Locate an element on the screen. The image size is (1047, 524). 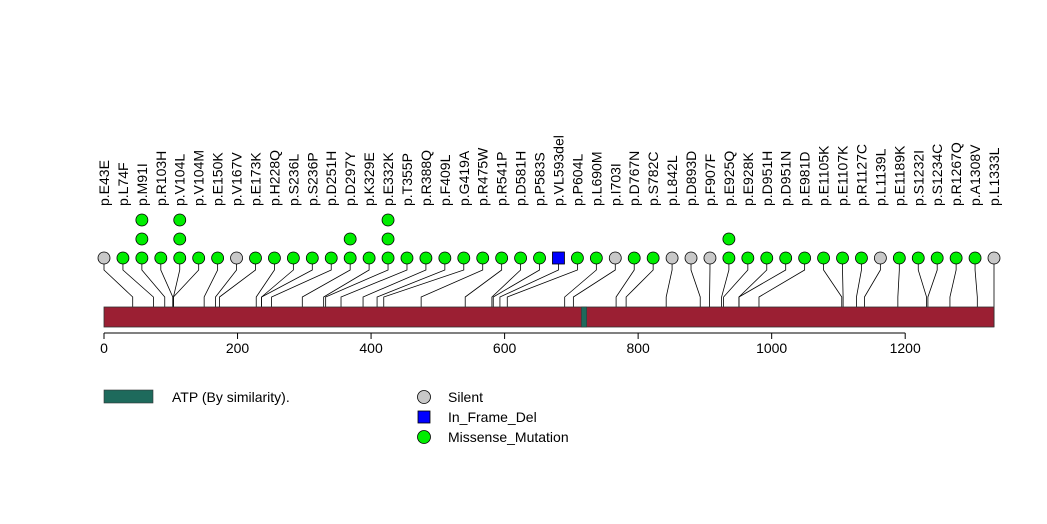
mutation-label-23: p.P583S is located at coordinates (540, 179).